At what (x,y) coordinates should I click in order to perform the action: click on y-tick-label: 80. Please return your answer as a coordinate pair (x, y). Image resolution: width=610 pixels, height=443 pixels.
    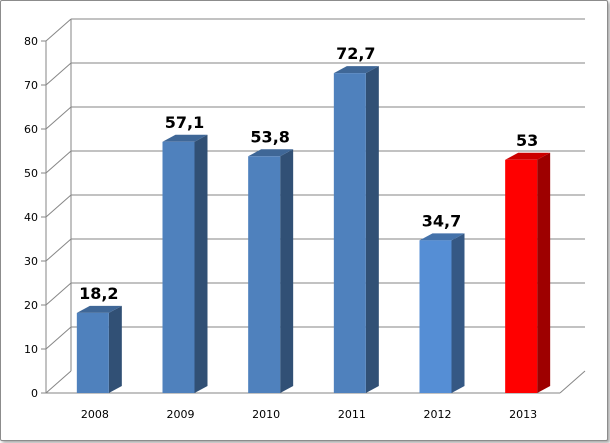
    Looking at the image, I should click on (31, 41).